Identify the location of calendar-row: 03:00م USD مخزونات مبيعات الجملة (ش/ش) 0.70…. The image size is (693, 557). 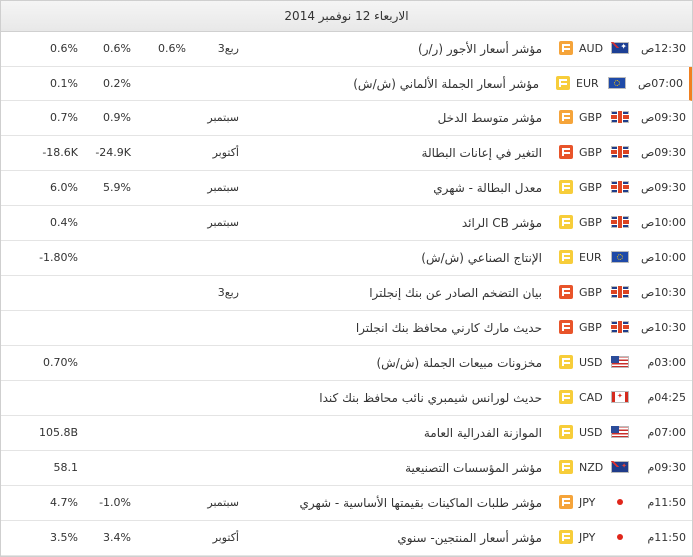
(346, 363).